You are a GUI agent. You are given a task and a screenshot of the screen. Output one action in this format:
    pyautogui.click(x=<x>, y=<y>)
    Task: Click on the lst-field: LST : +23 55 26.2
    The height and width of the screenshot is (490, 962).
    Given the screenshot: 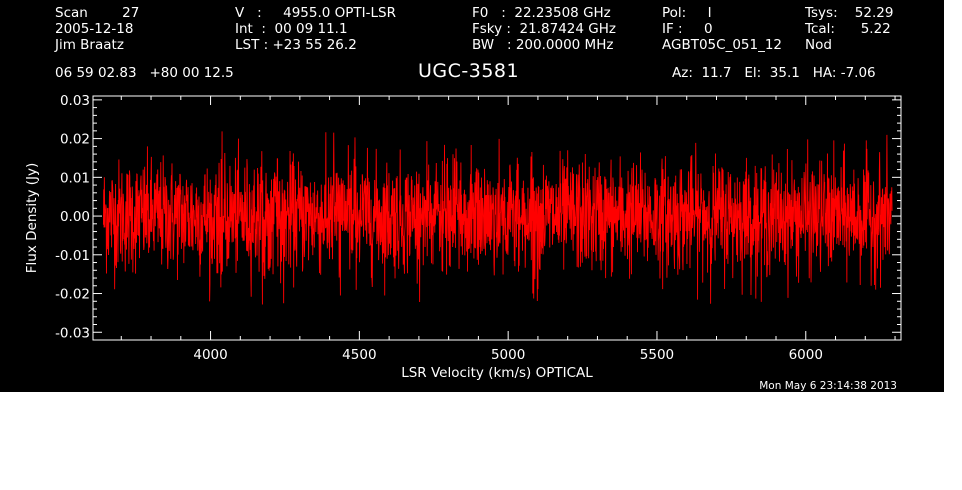 What is the action you would take?
    pyautogui.click(x=296, y=45)
    